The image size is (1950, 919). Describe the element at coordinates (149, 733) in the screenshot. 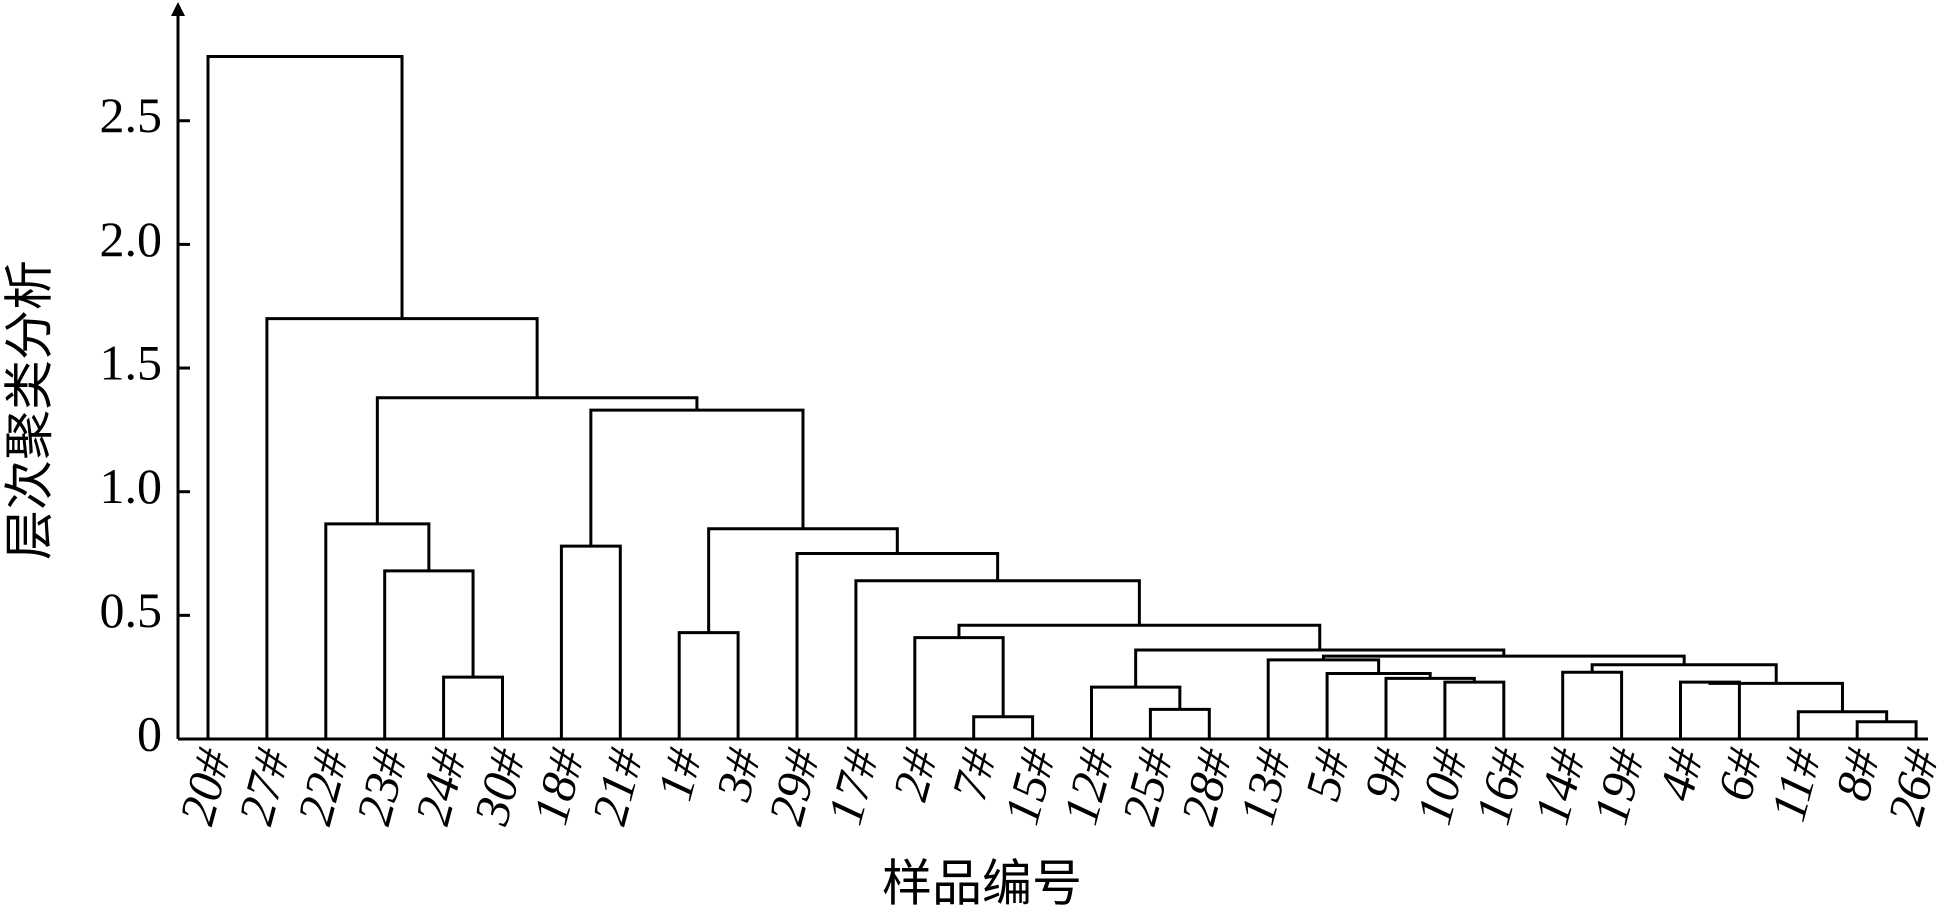

I see `y-tick-label: 0` at that location.